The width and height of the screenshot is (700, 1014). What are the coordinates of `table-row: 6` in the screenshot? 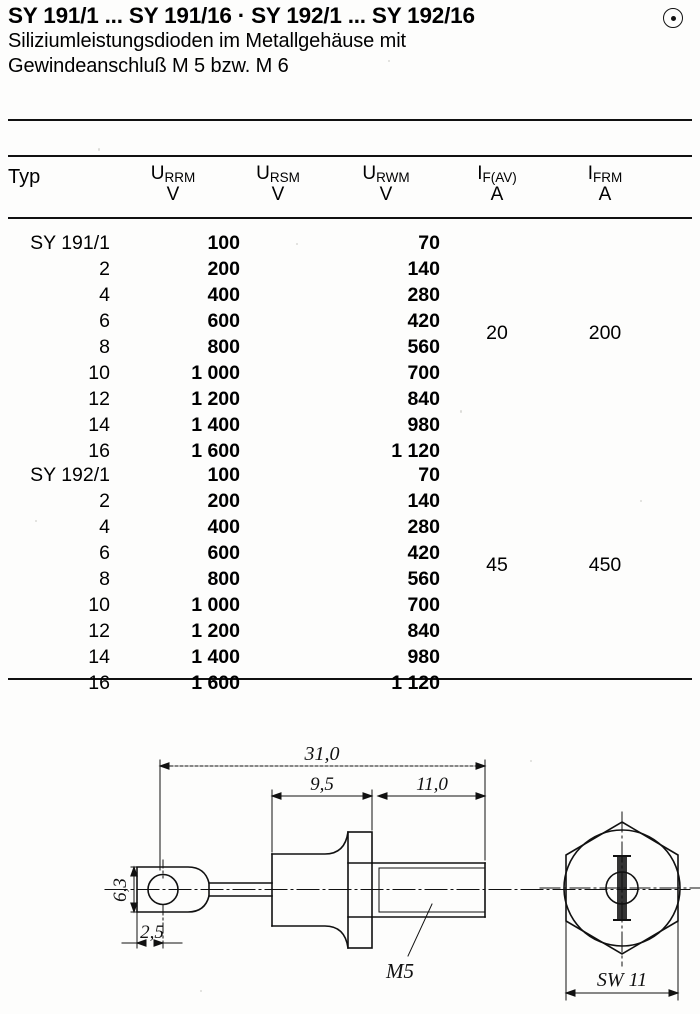 It's located at (104, 321).